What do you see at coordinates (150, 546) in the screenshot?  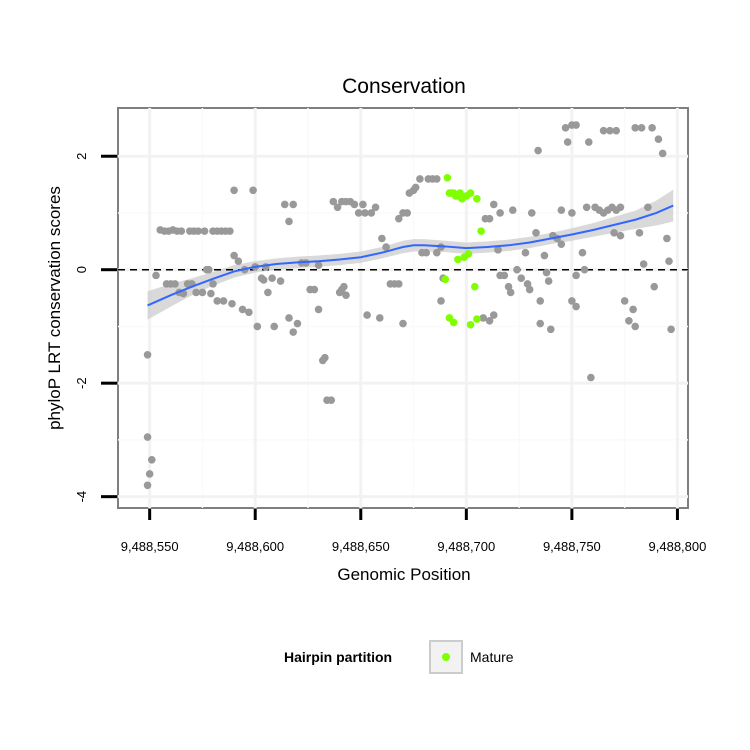 I see `x-tick-label: 9,488,550` at bounding box center [150, 546].